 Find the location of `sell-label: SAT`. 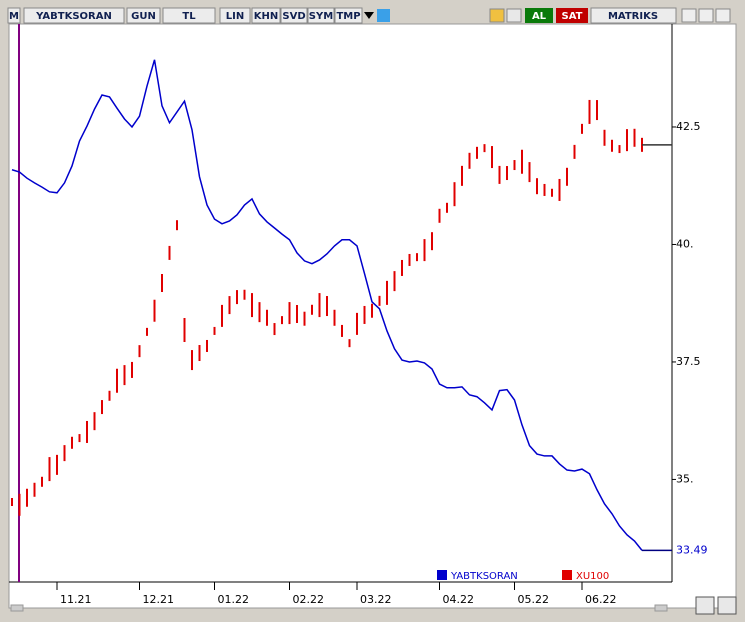

sell-label: SAT is located at coordinates (572, 16).